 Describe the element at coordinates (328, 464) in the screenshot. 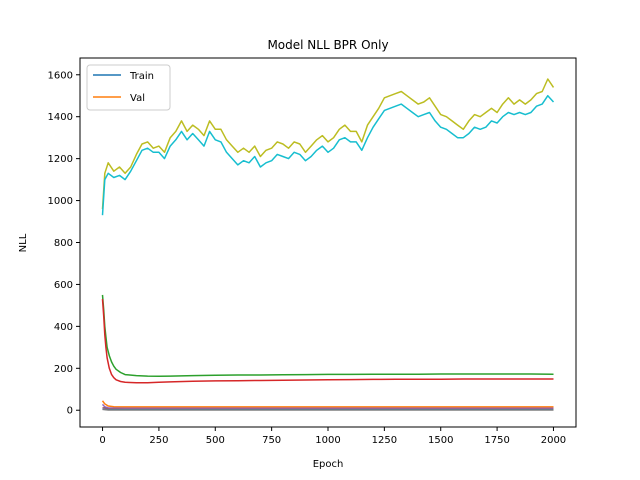

I see `x-axis-label: Epoch` at that location.